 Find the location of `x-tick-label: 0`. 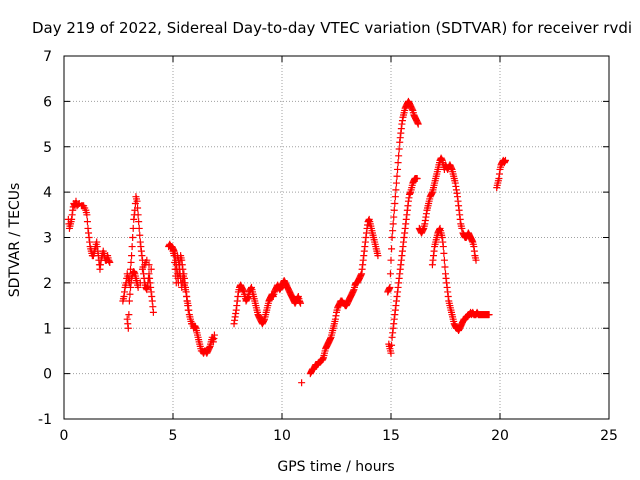

x-tick-label: 0 is located at coordinates (64, 436).